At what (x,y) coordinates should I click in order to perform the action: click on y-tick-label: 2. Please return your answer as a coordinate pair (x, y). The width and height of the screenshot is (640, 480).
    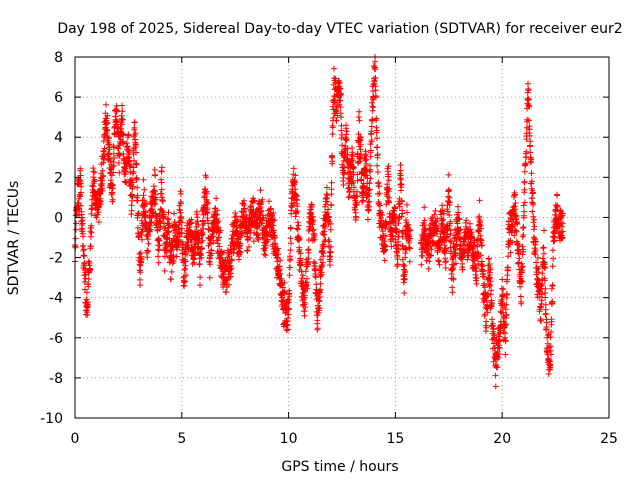
    Looking at the image, I should click on (58, 178).